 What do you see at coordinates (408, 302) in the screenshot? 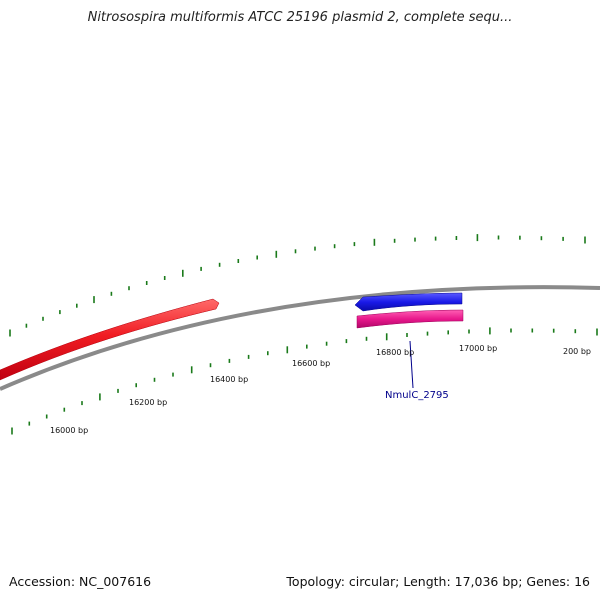
I see `gene-arrow-blue` at bounding box center [408, 302].